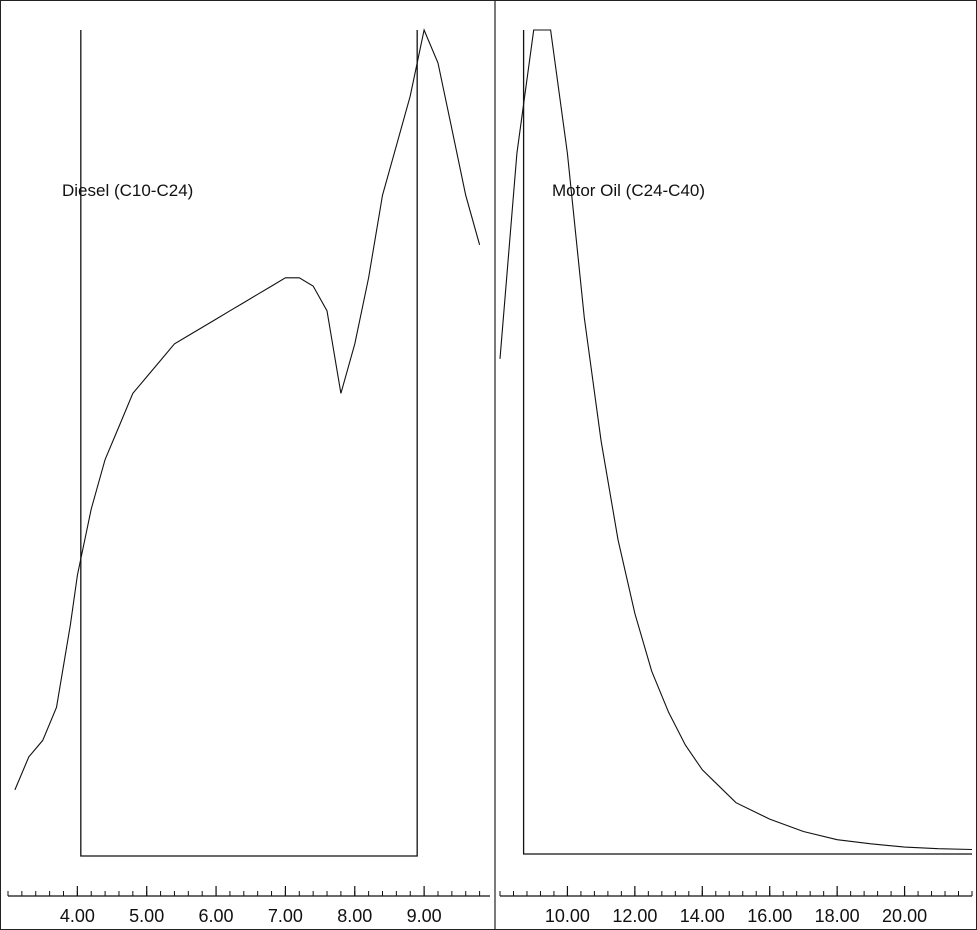 The width and height of the screenshot is (977, 930). Describe the element at coordinates (628, 190) in the screenshot. I see `series-annotation: Motor Oil (C24-C40)` at that location.